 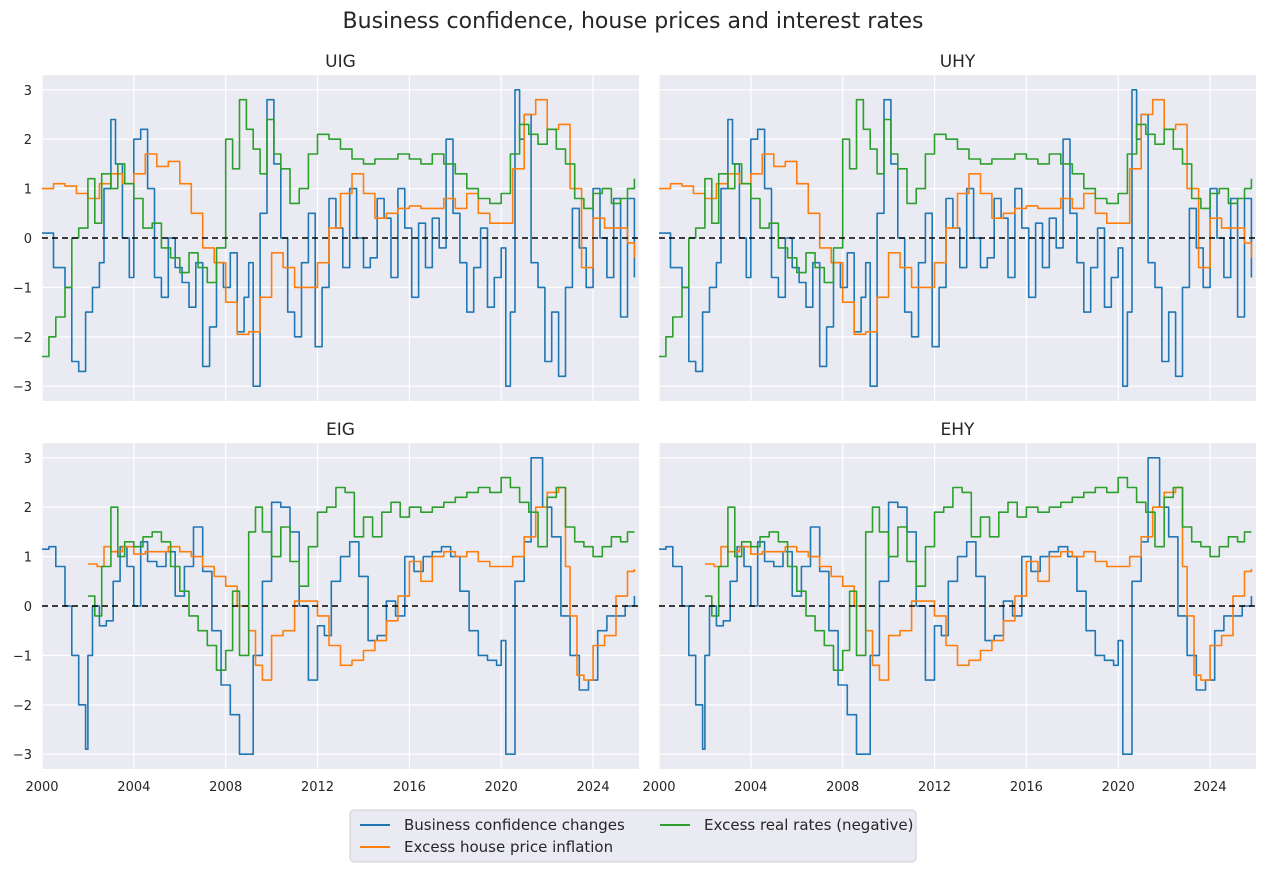 What do you see at coordinates (958, 62) in the screenshot?
I see `panel-title: UHY` at bounding box center [958, 62].